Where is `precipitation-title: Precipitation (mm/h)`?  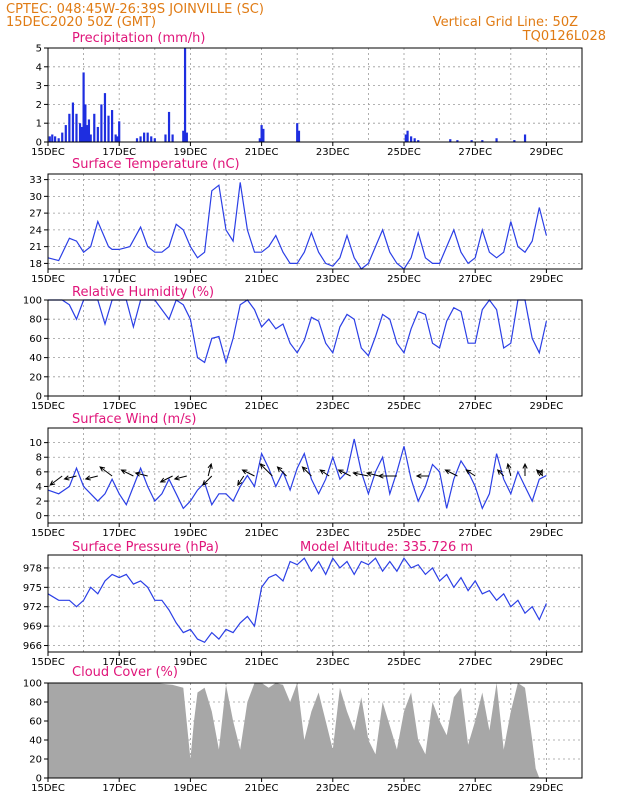 precipitation-title: Precipitation (mm/h) is located at coordinates (138, 38).